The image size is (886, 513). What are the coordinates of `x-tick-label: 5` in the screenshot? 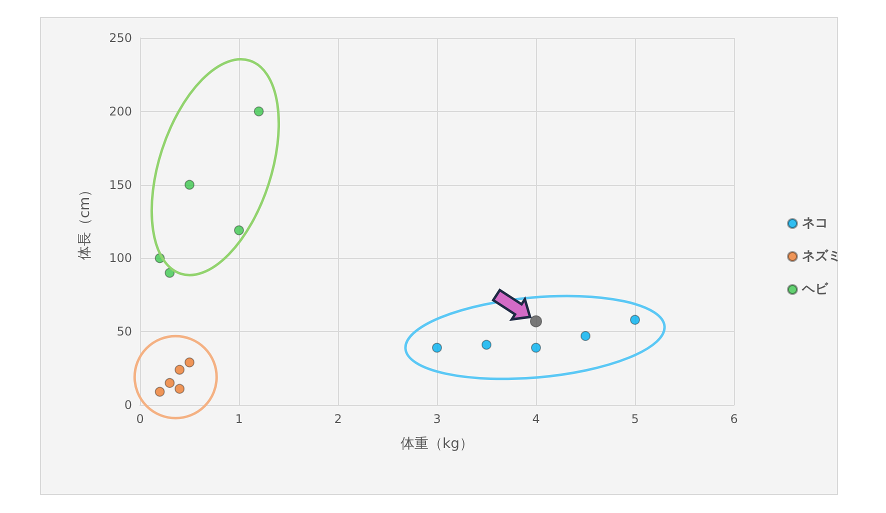 It's located at (635, 419).